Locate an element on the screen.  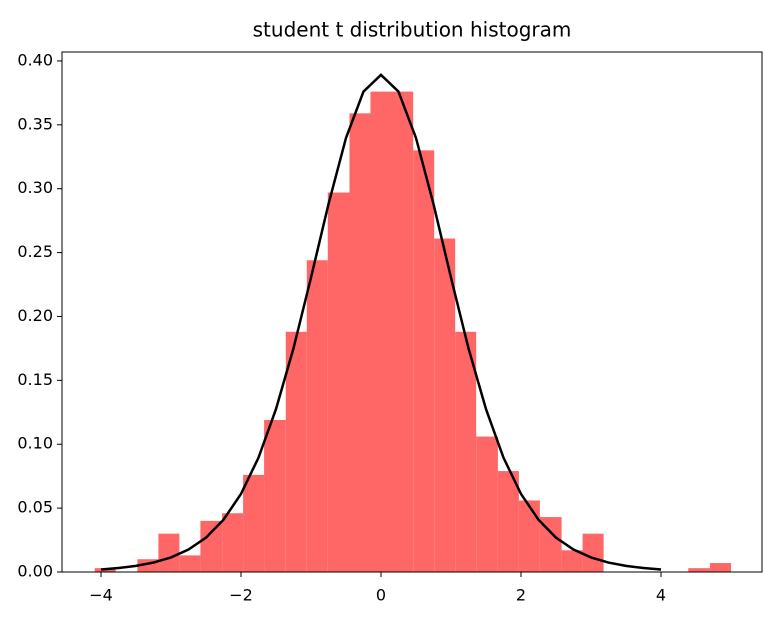
y-tick-label: 0.15 is located at coordinates (35, 379).